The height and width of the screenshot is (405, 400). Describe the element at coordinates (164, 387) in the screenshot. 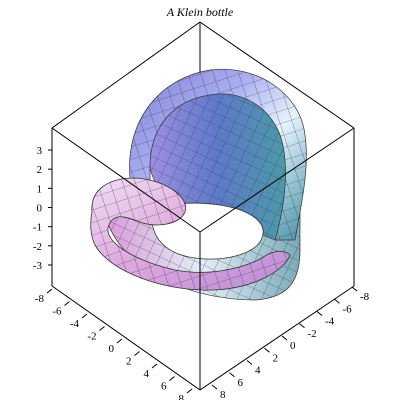

I see `left-tick-label: 6` at that location.